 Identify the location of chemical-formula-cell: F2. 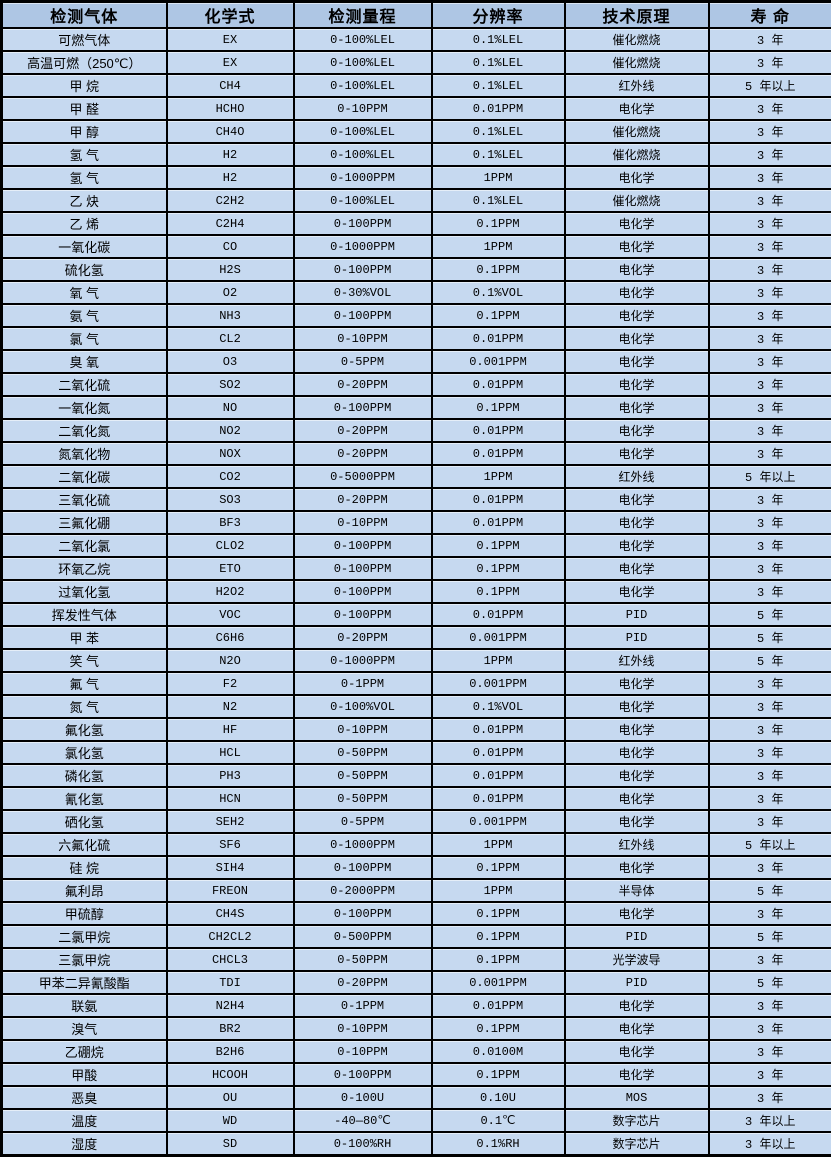
(230, 683).